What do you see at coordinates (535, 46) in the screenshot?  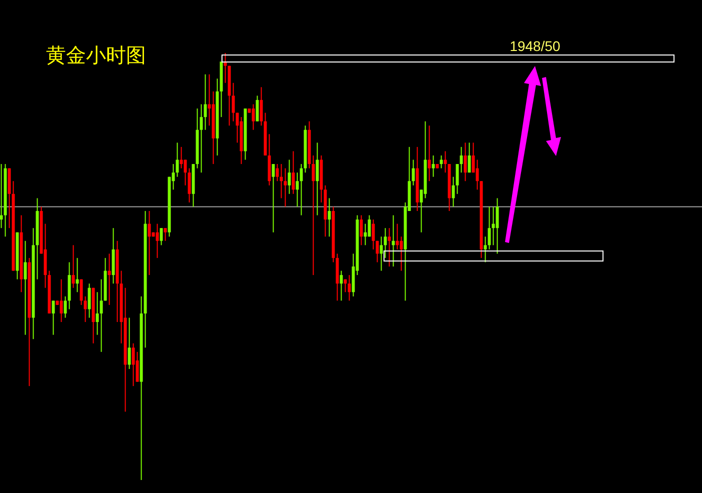 I see `annotation: 1948/50` at bounding box center [535, 46].